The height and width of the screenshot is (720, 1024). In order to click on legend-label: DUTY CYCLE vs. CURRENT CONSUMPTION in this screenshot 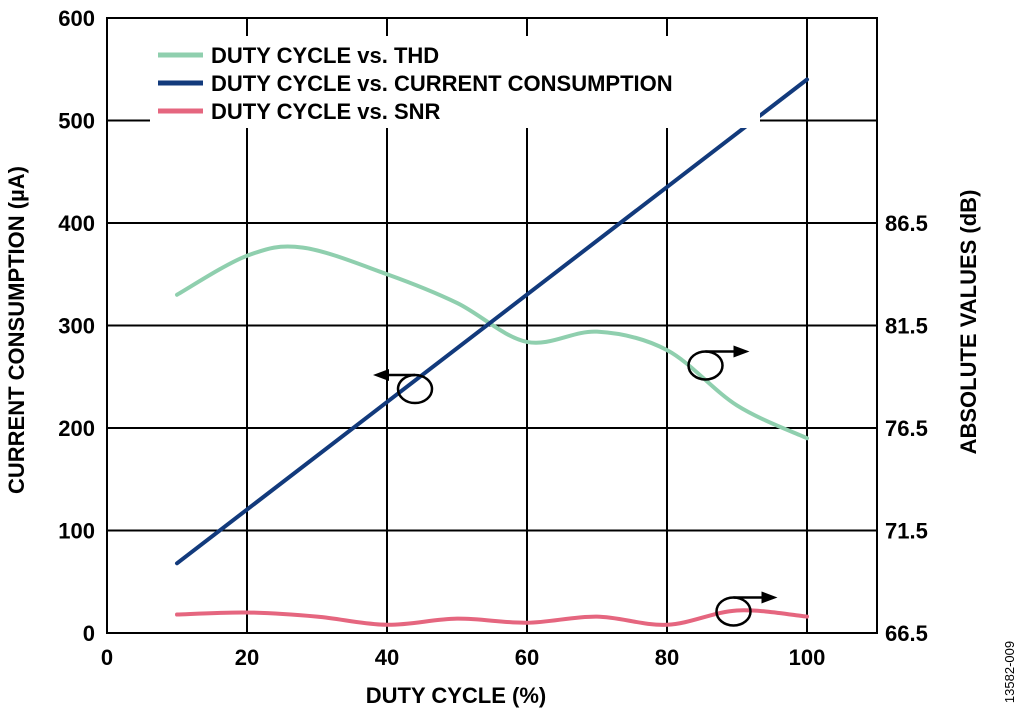, I will do `click(442, 83)`.